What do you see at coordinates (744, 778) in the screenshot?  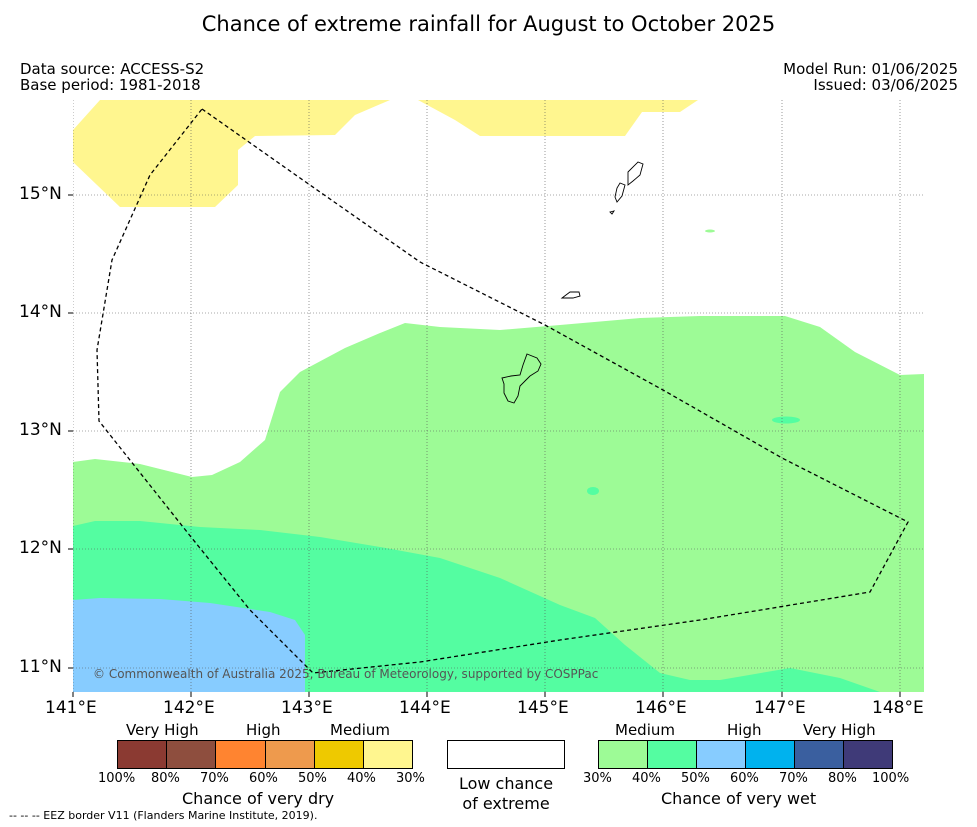 I see `wet-tick-60: 60%` at bounding box center [744, 778].